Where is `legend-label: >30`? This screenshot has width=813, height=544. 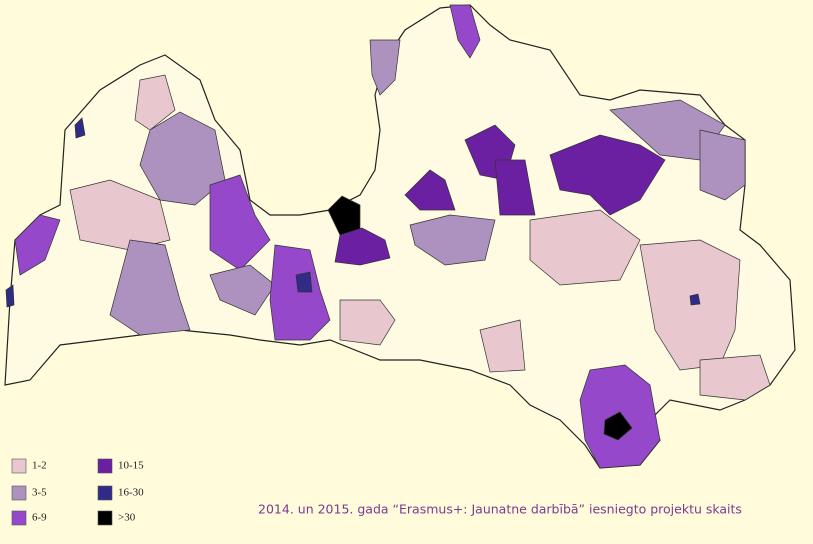
legend-label: >30 is located at coordinates (127, 518).